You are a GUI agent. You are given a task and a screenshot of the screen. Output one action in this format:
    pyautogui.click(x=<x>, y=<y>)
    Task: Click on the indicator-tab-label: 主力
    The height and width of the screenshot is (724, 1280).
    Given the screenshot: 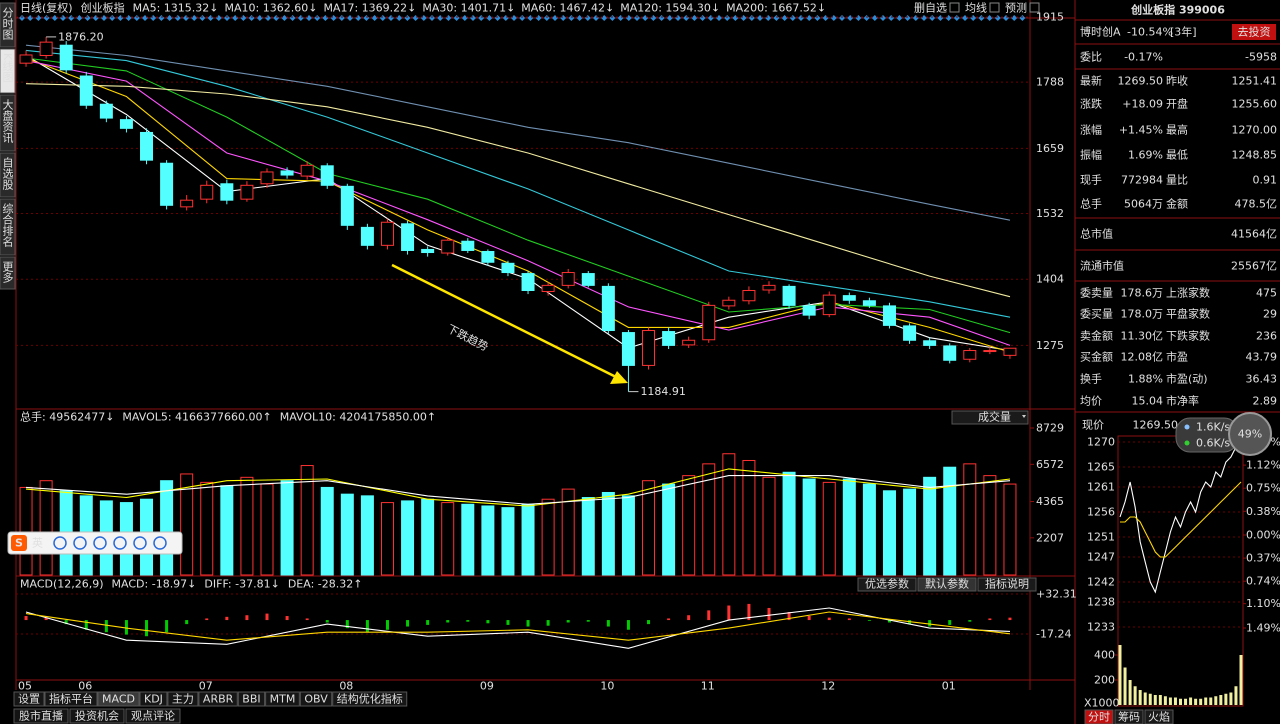 What is the action you would take?
    pyautogui.click(x=183, y=699)
    